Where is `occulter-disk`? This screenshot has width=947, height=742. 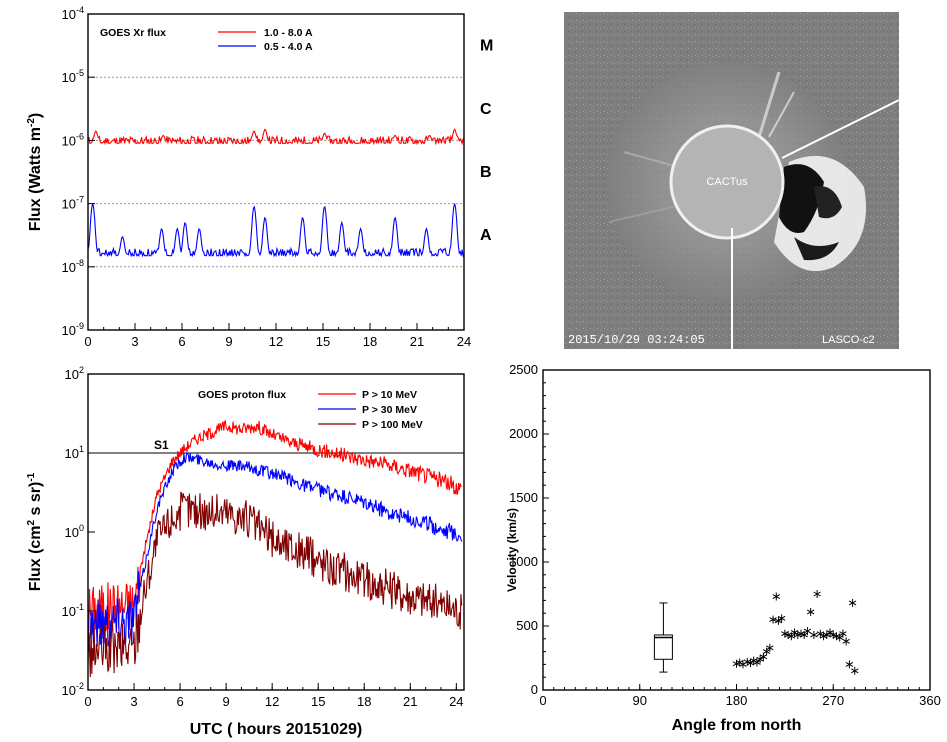
occulter-disk is located at coordinates (727, 182).